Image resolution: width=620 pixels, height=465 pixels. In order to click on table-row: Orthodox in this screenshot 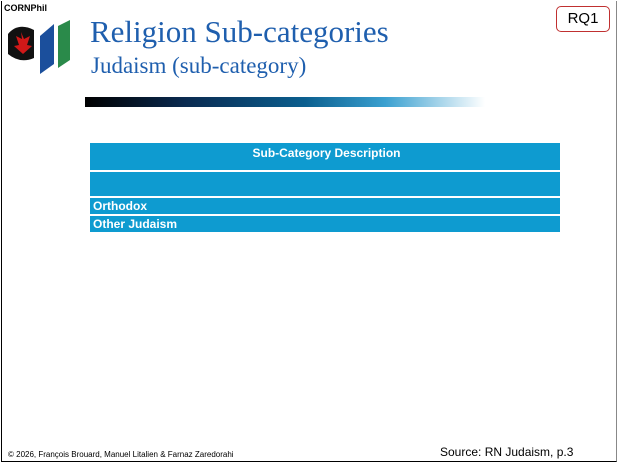, I will do `click(325, 206)`.